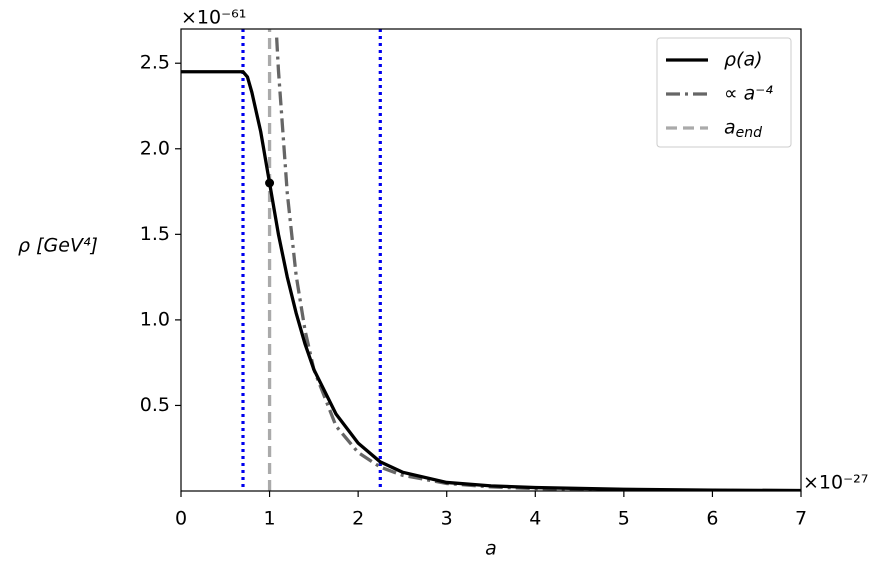  Describe the element at coordinates (155, 319) in the screenshot. I see `y-tick-label: 1.0` at that location.